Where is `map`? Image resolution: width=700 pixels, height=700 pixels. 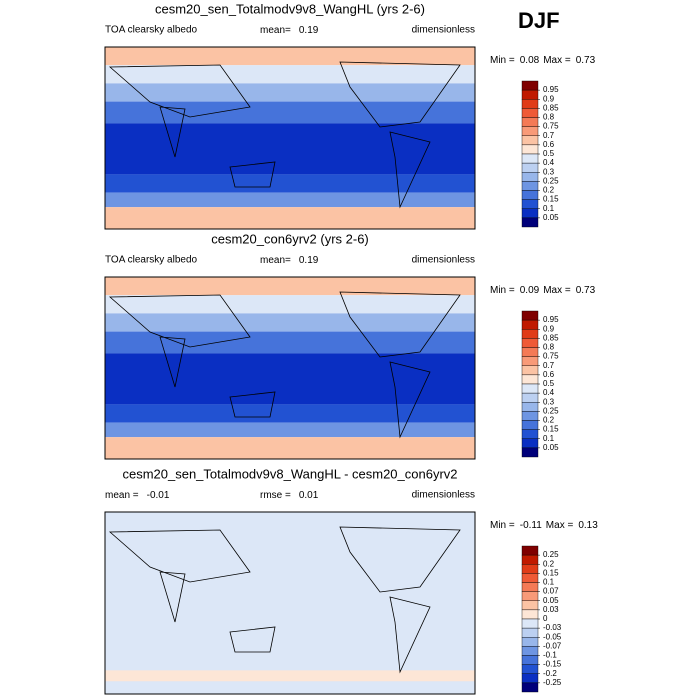
map is located at coordinates (290, 368).